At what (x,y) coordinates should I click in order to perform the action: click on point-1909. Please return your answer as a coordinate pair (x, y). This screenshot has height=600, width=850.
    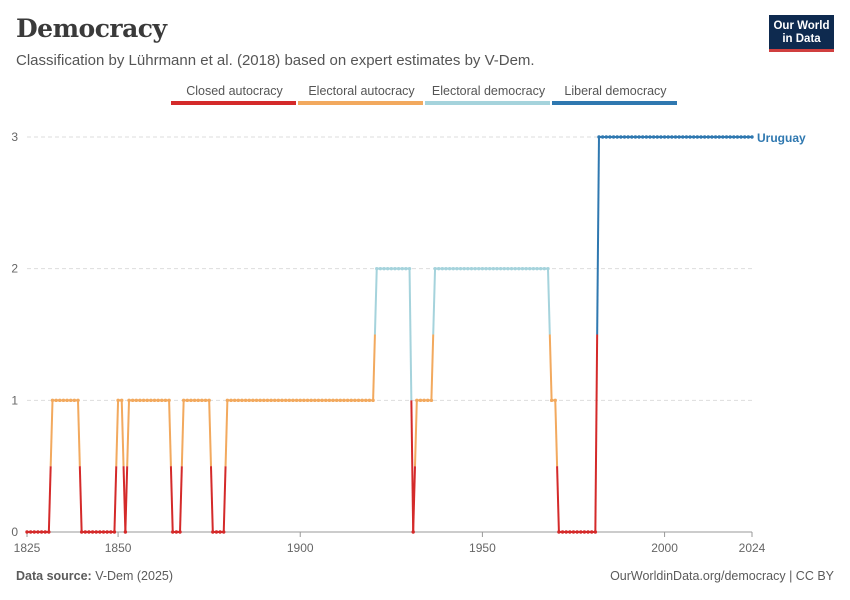
    Looking at the image, I should click on (333, 400).